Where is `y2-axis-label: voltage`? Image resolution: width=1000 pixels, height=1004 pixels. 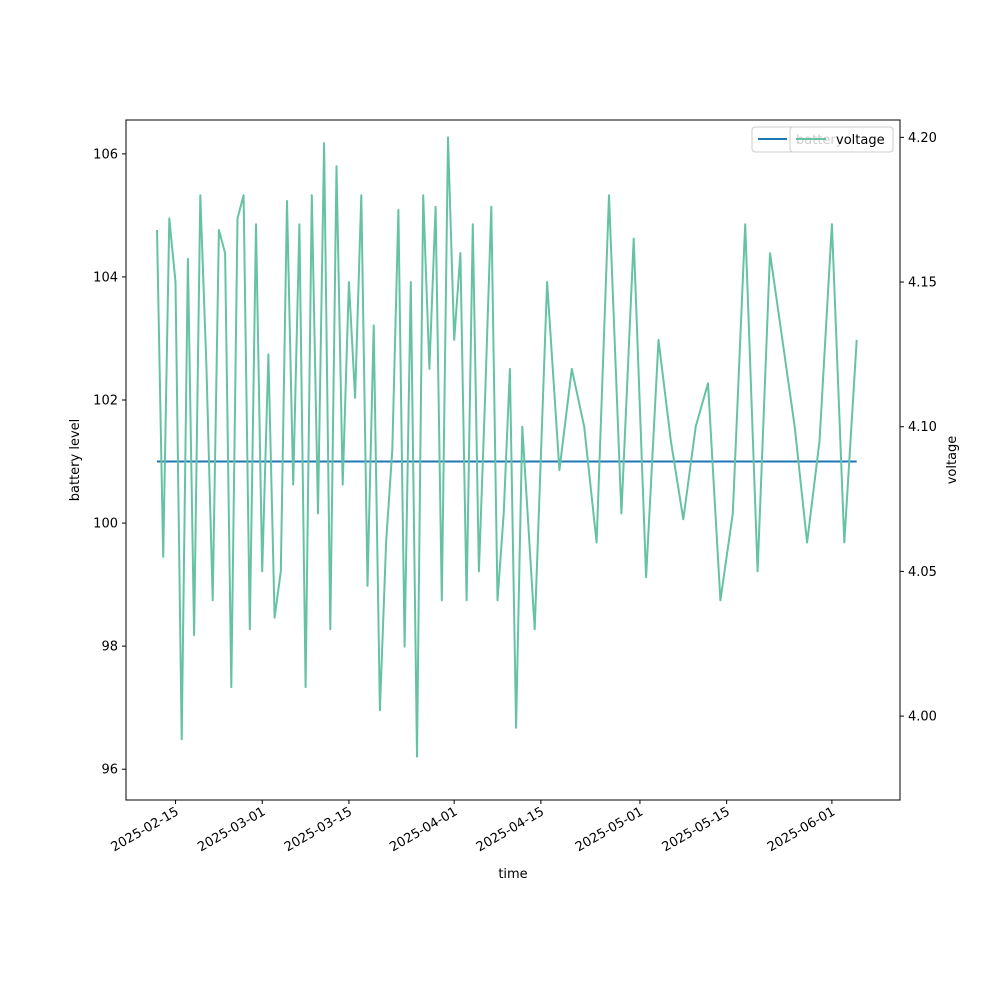 y2-axis-label: voltage is located at coordinates (952, 460).